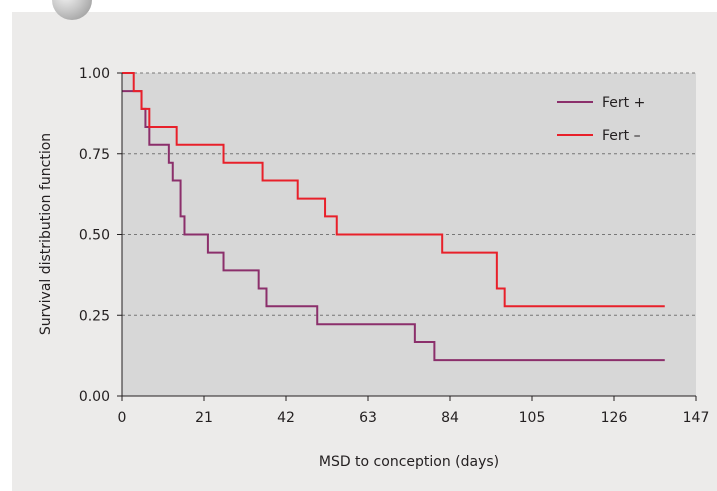  I want to click on x-tick-label-6: 126, so click(614, 418).